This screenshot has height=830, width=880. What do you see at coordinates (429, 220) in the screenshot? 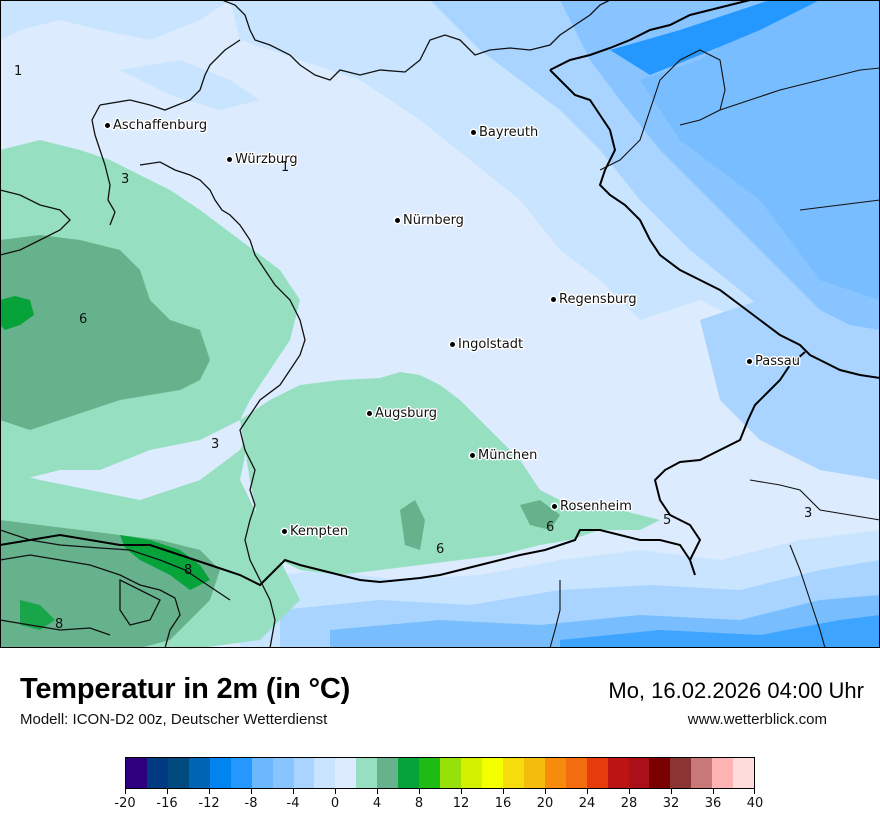
I see `city-label: Nürnberg` at bounding box center [429, 220].